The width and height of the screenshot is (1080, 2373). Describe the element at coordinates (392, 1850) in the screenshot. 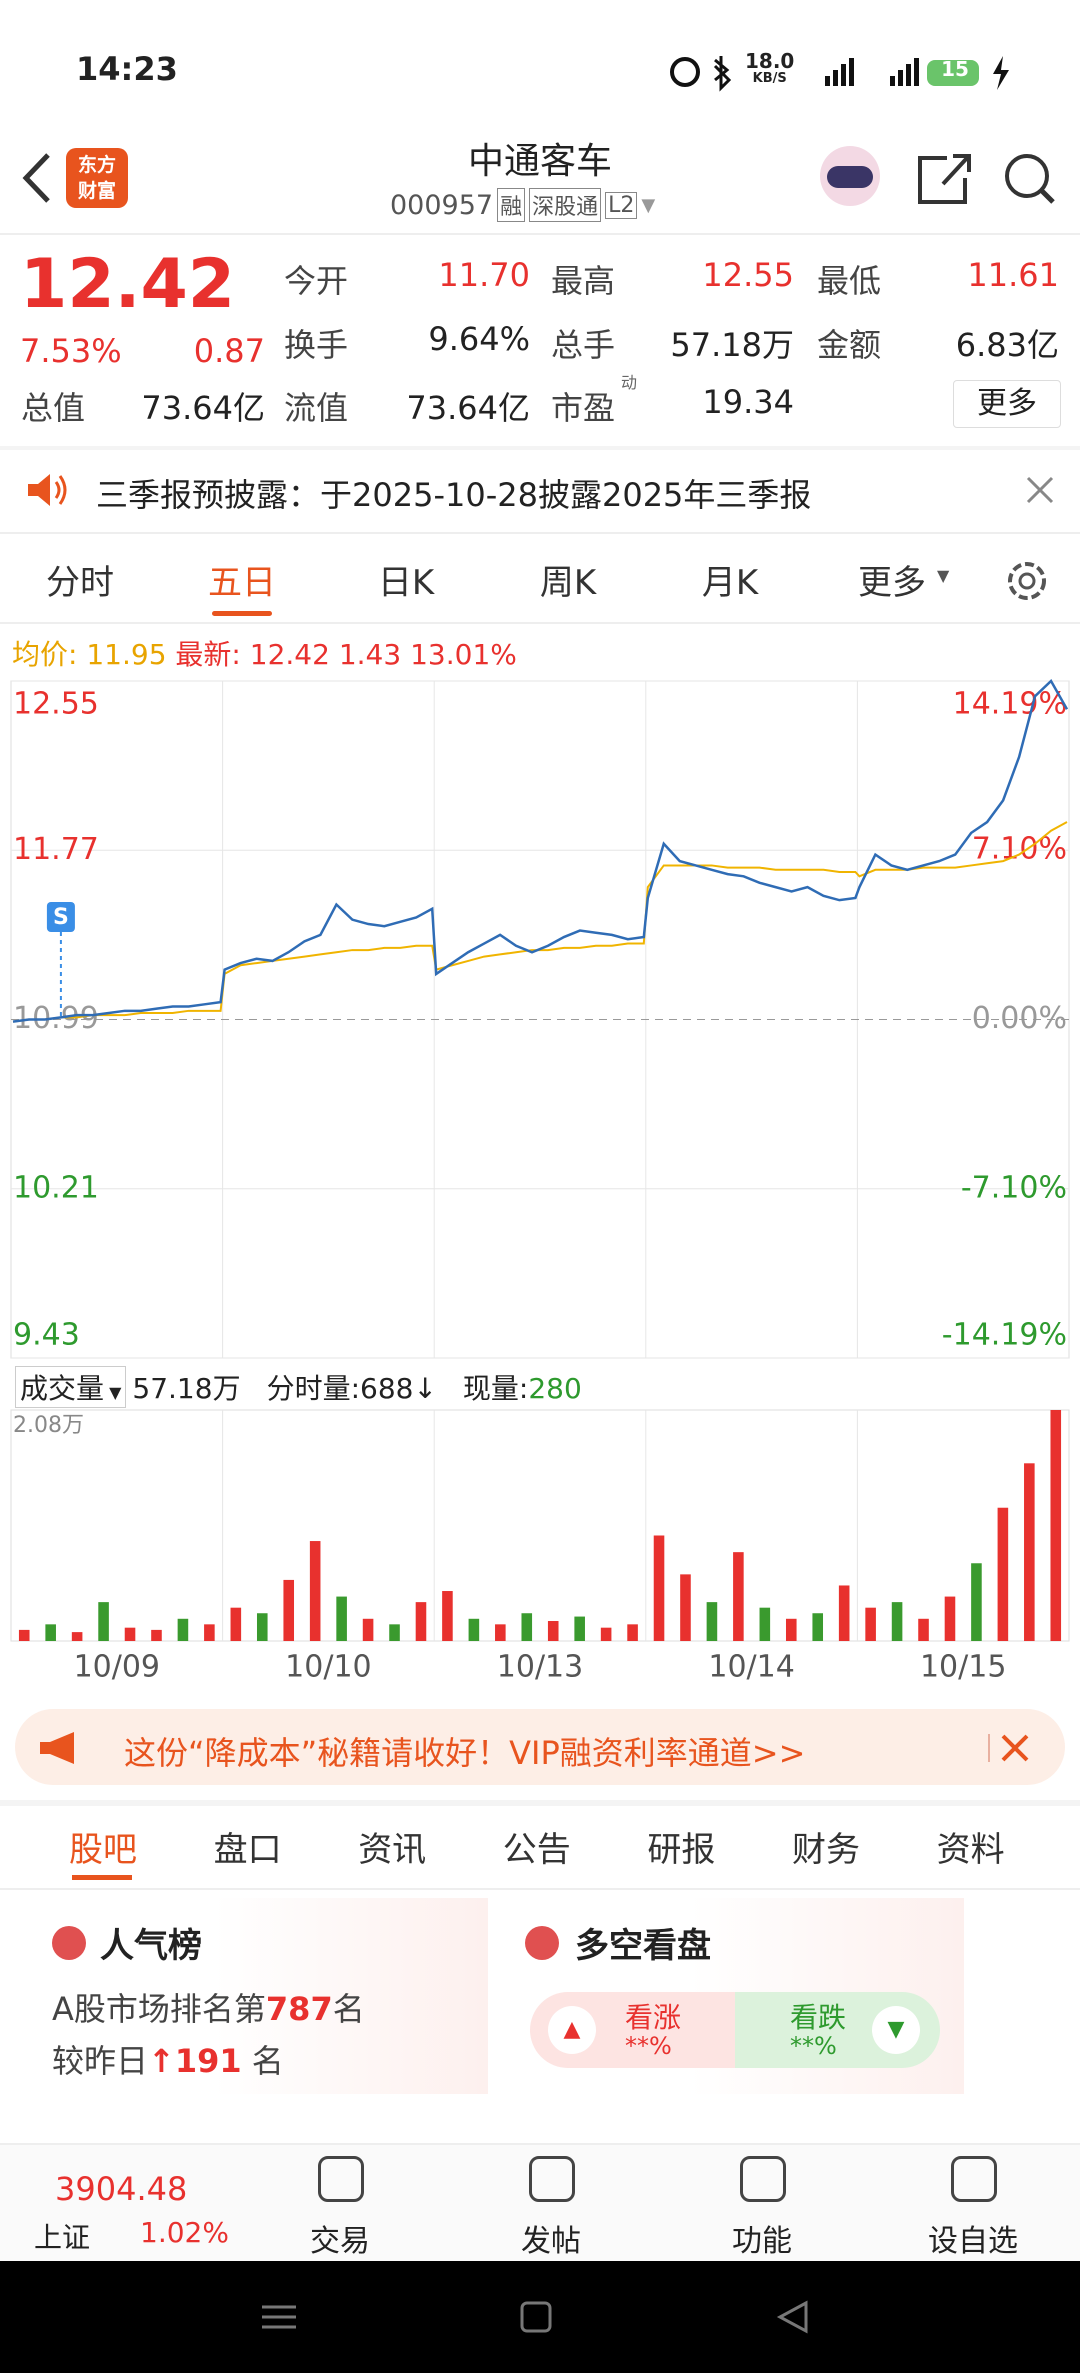

I see `section-tab: 资讯` at that location.